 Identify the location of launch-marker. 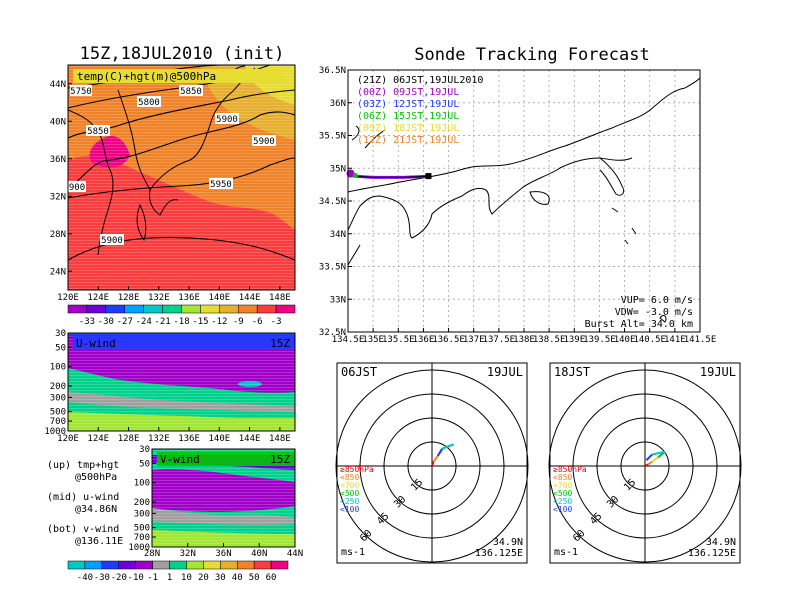
(428, 176).